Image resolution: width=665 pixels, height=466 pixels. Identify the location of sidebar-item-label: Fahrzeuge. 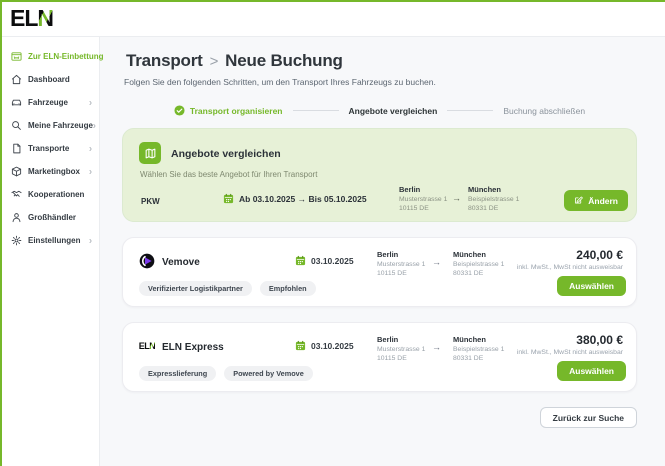
(48, 102).